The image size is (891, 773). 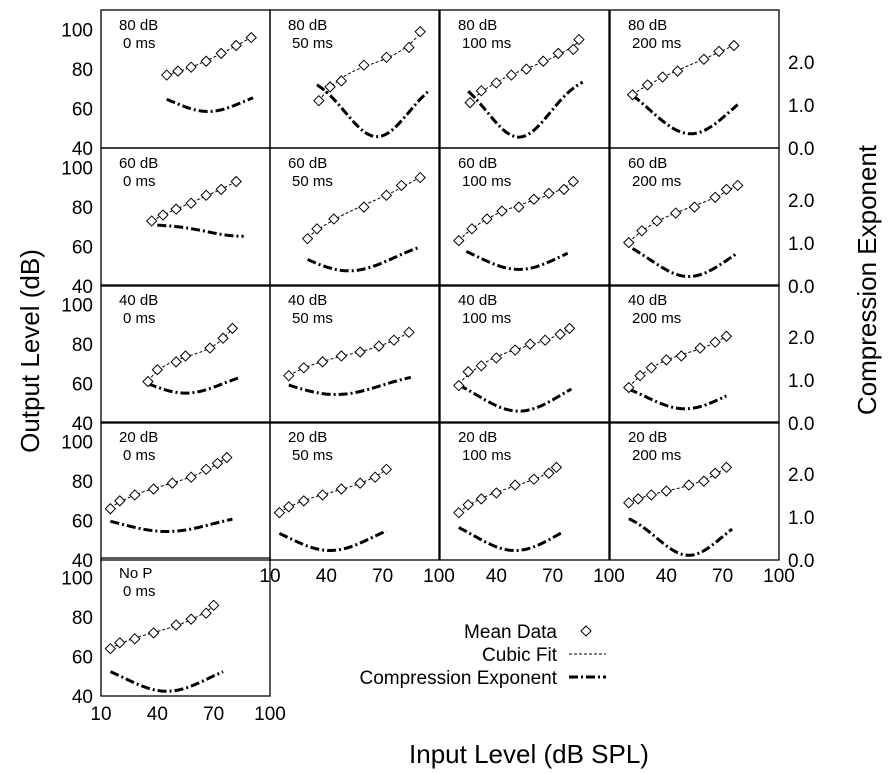 I want to click on cubic-fit-line, so click(x=334, y=490).